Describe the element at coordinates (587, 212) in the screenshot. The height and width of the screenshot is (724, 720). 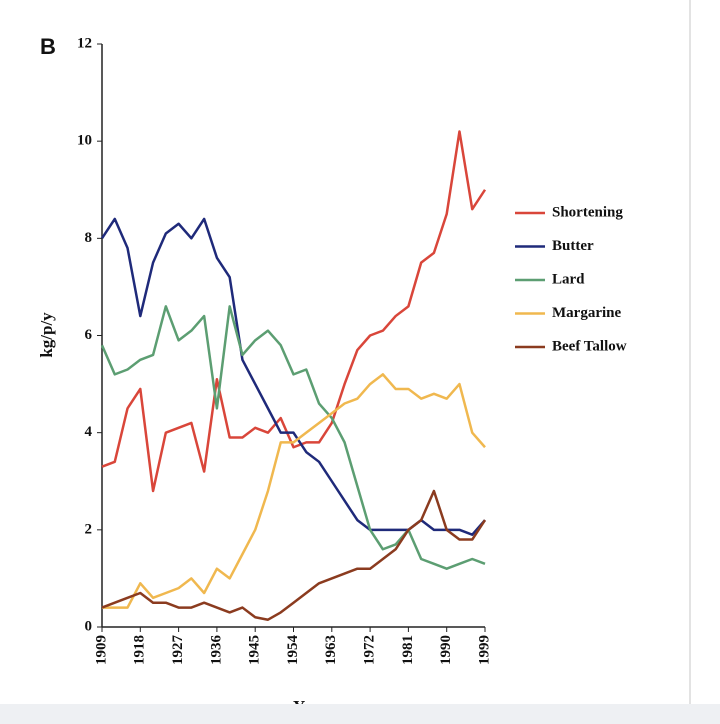
I see `legend-label: Shortening` at that location.